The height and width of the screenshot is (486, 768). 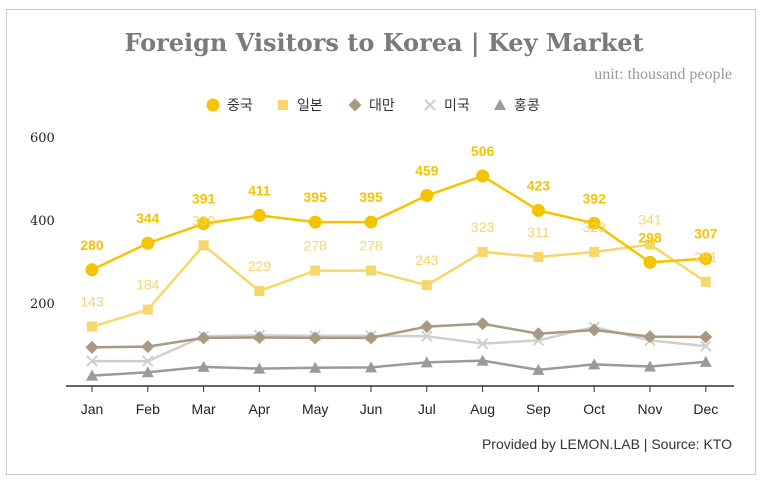 I want to click on legend-item: 중국, so click(x=229, y=105).